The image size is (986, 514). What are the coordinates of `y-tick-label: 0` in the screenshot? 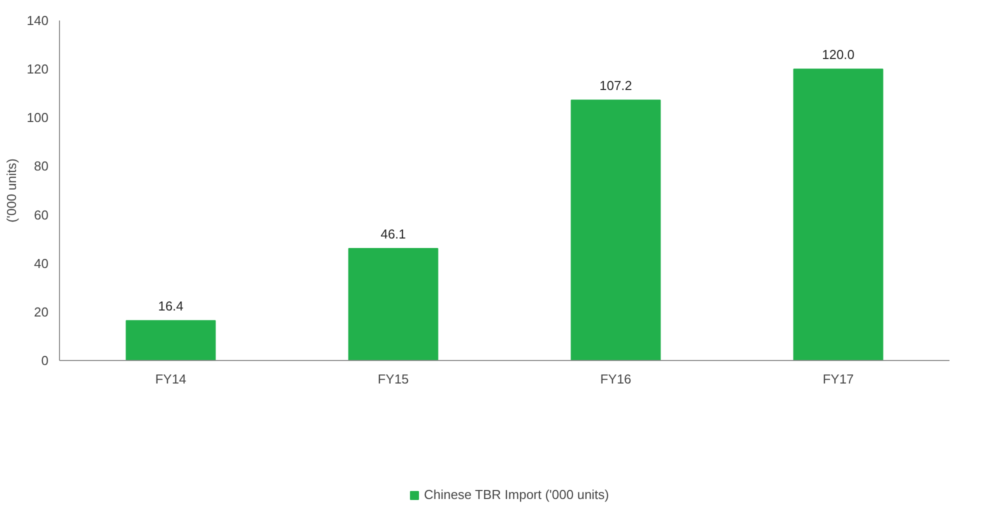 It's located at (45, 360).